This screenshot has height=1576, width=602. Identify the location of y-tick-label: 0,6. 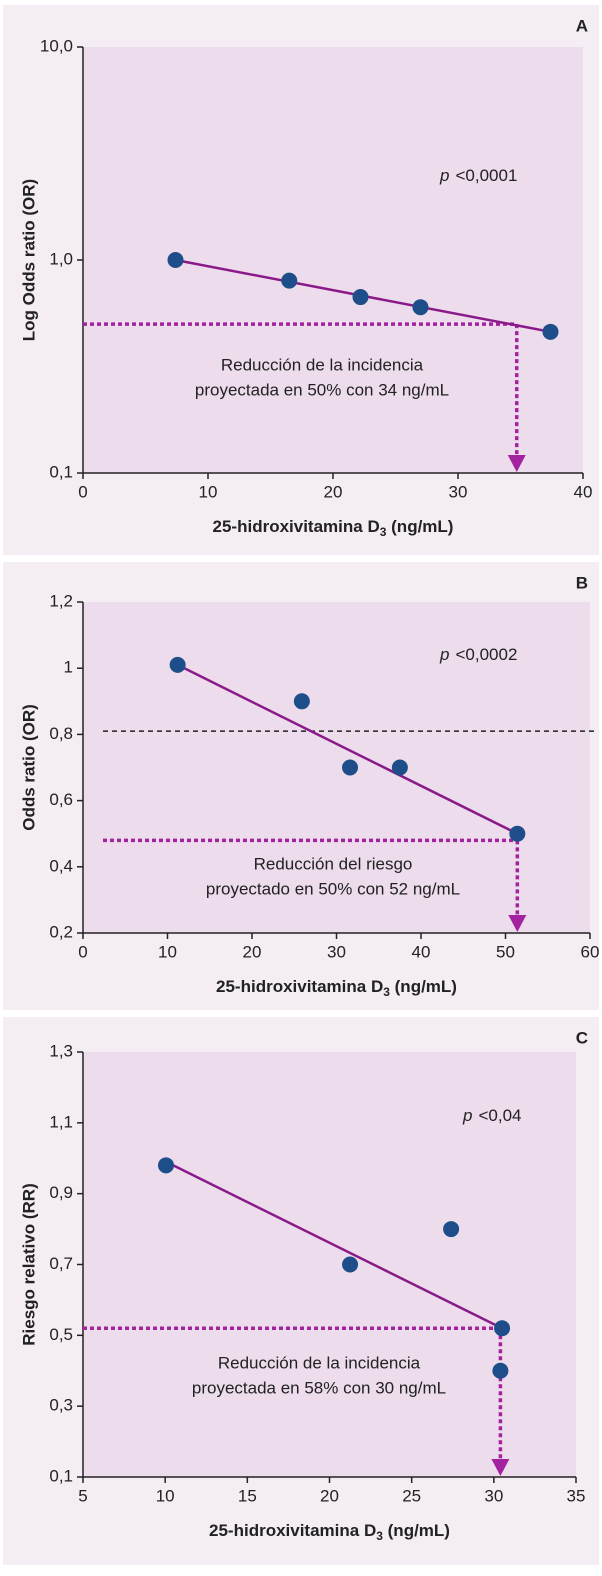
(61, 799).